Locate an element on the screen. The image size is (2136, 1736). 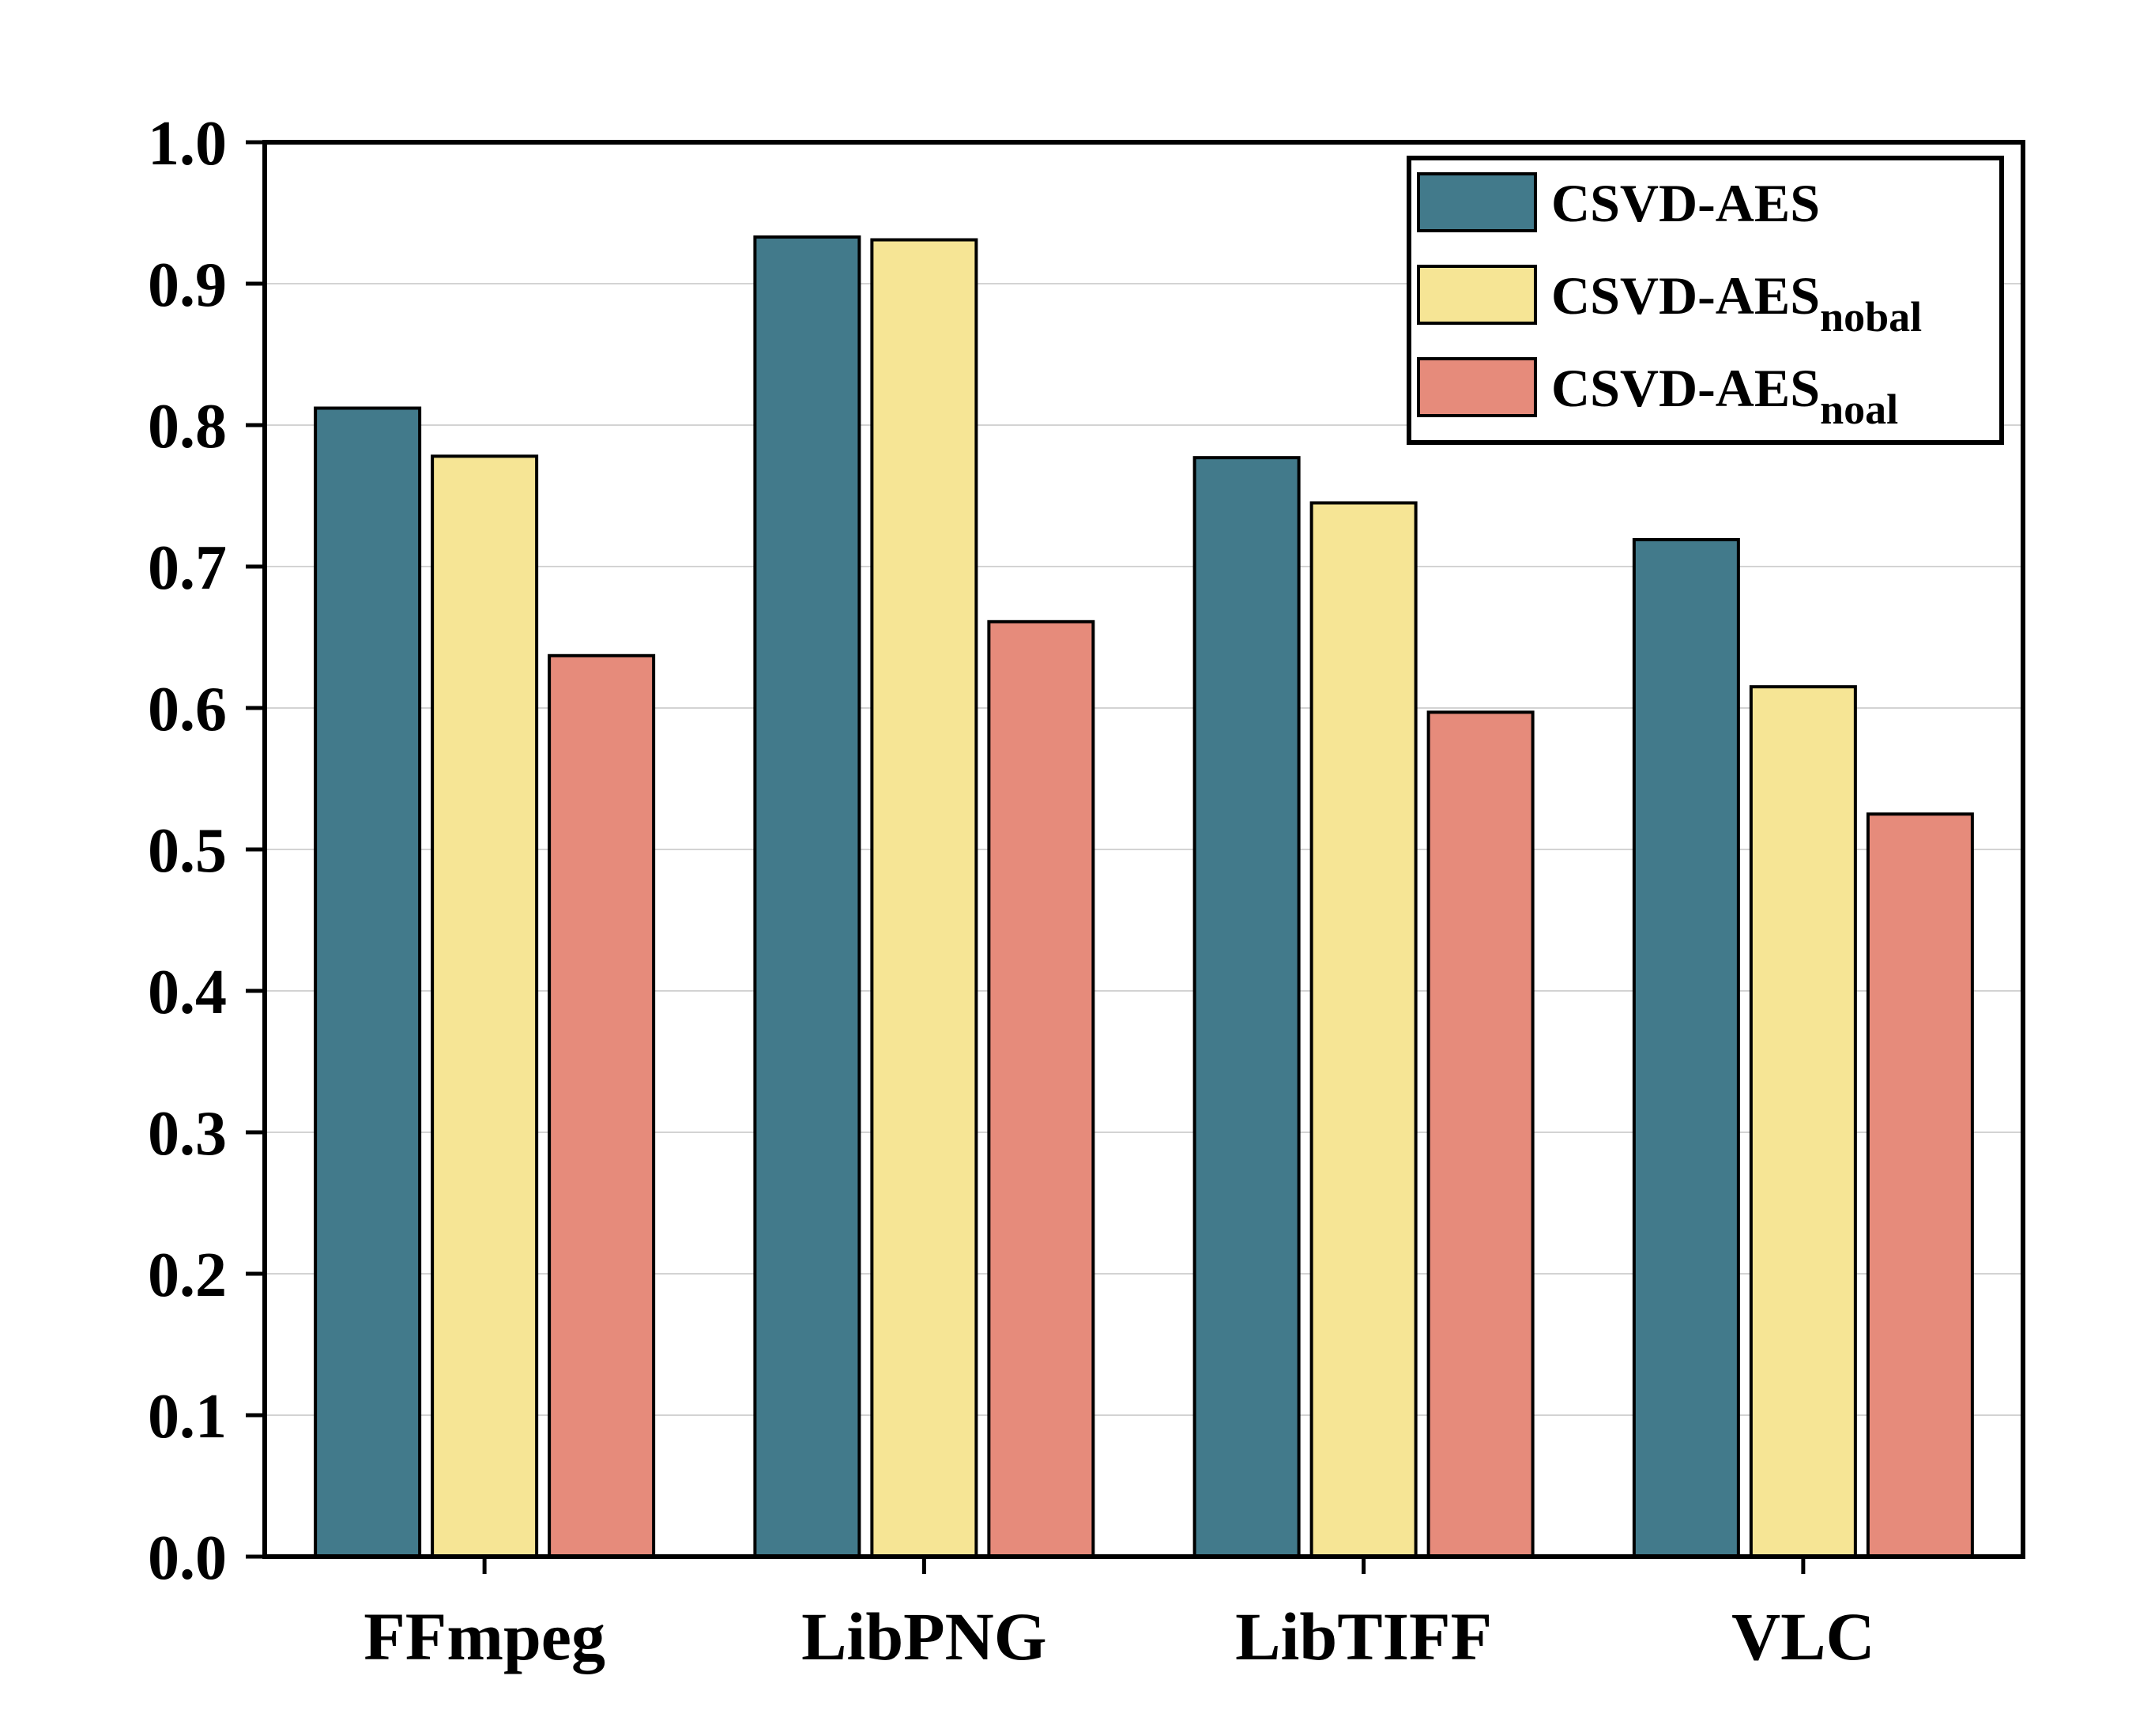
y-tick-label: 0.4 is located at coordinates (187, 992).